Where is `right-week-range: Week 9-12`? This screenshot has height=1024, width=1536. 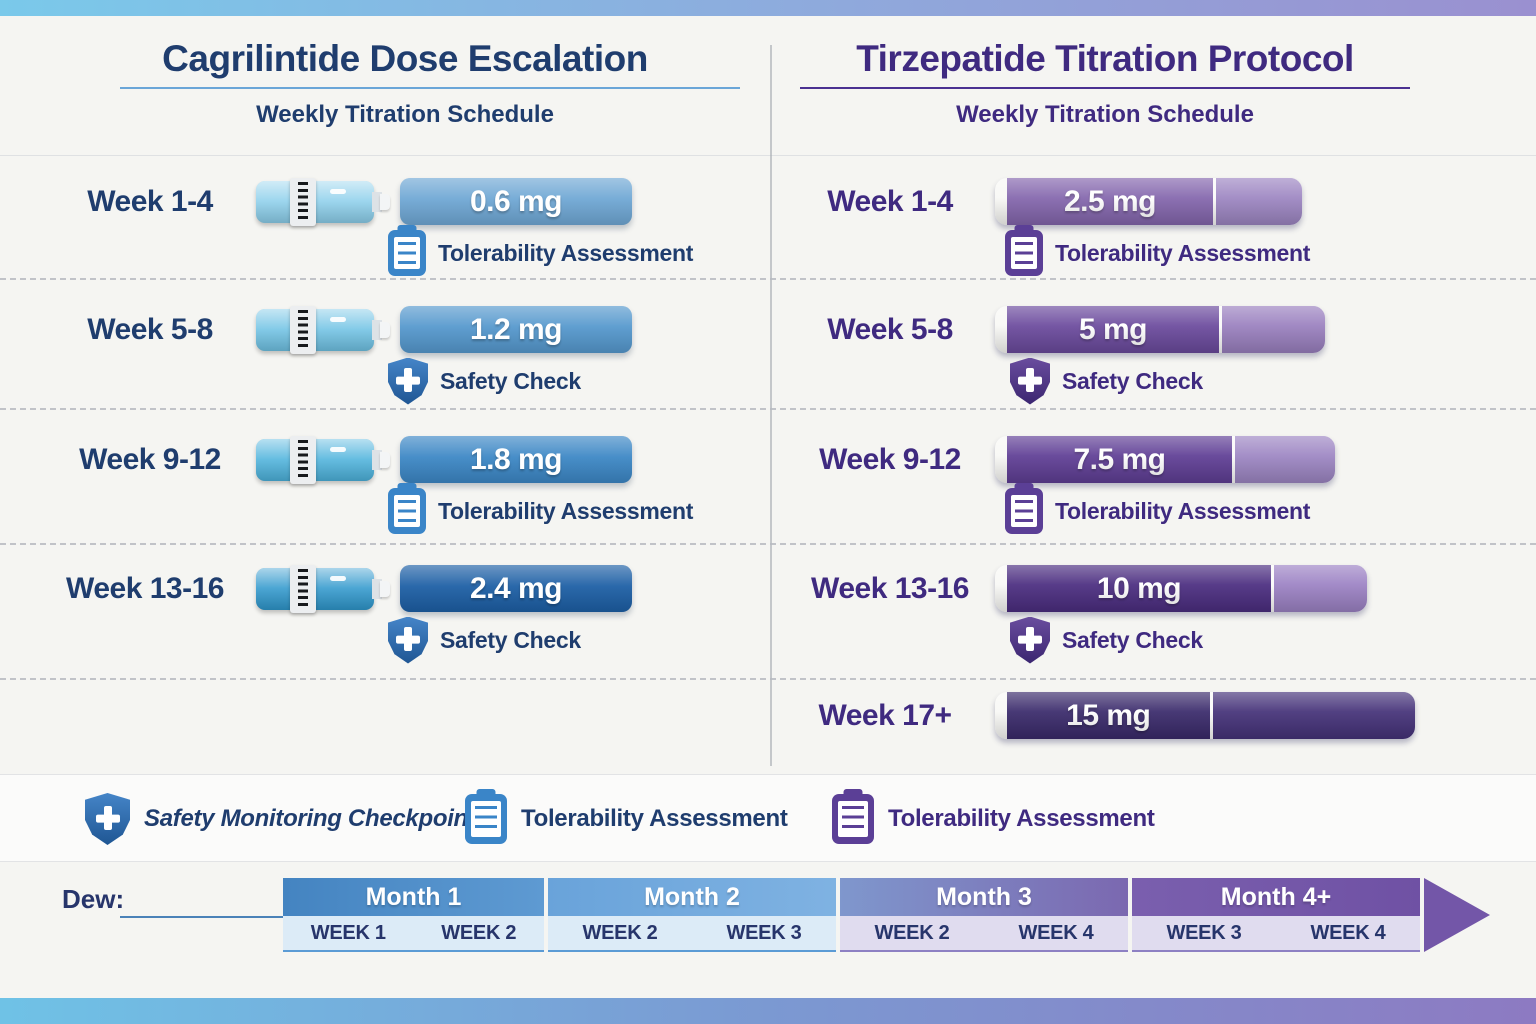 right-week-range: Week 9-12 is located at coordinates (890, 459).